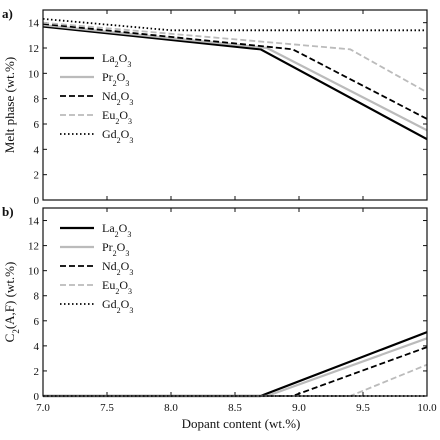 This screenshot has width=440, height=440. Describe the element at coordinates (11, 302) in the screenshot. I see `y-axis-label: C2(A,F) (wt.%)` at that location.